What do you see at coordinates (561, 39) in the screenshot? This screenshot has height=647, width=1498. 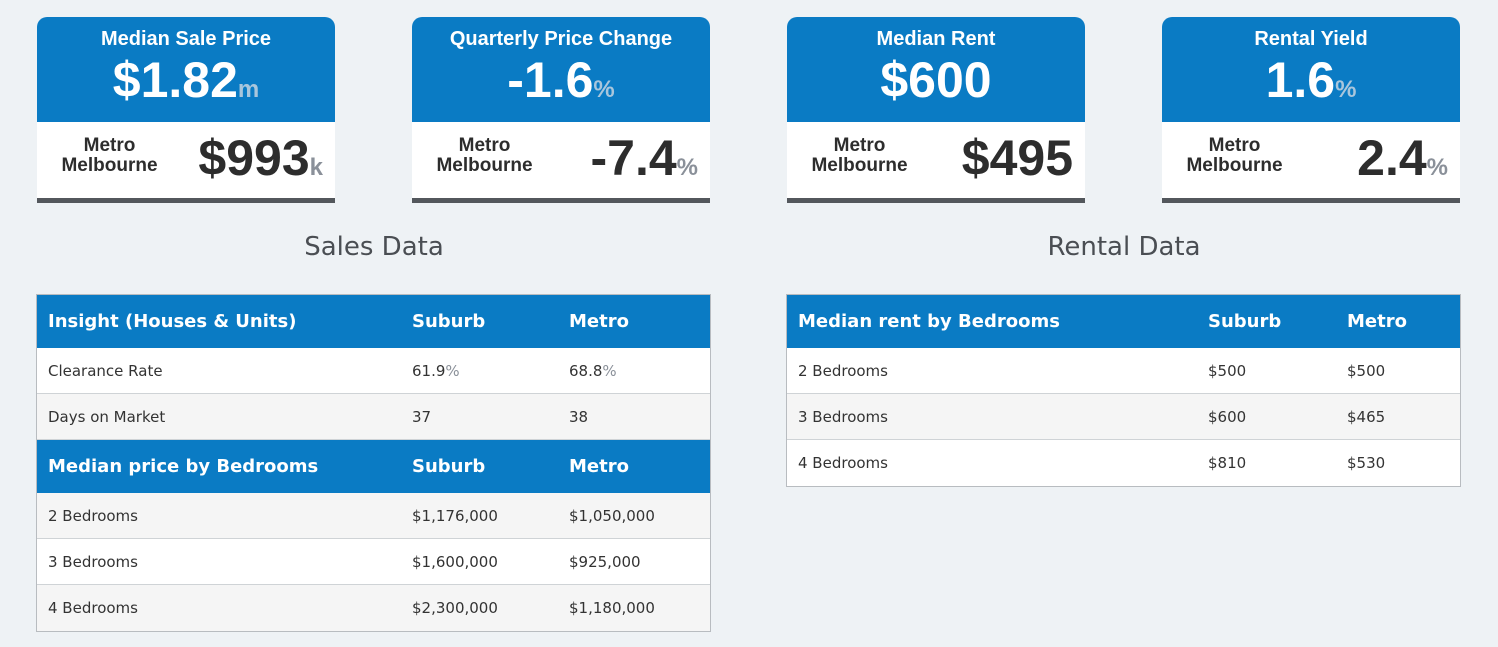 I see `card-title: Quarterly Price Change` at bounding box center [561, 39].